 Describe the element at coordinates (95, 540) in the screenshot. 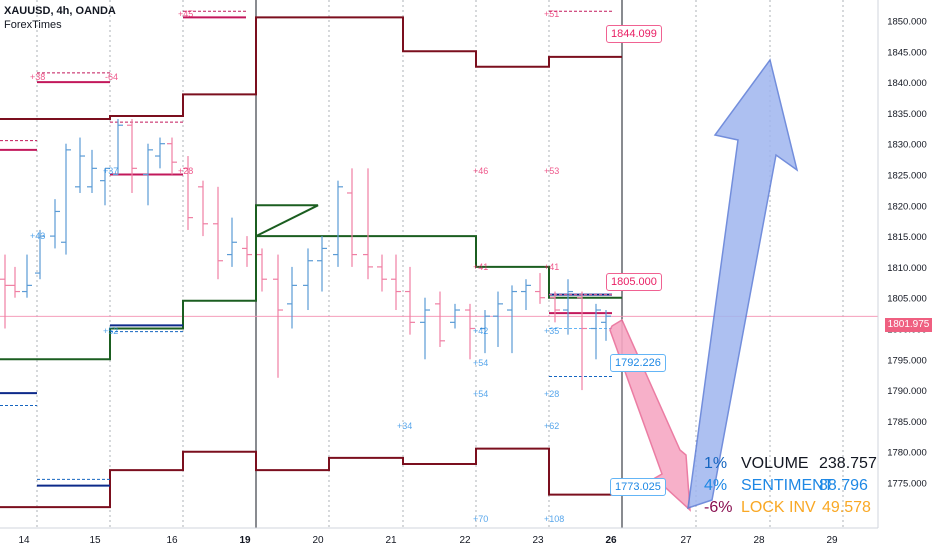

I see `time-tick-label: 15` at that location.